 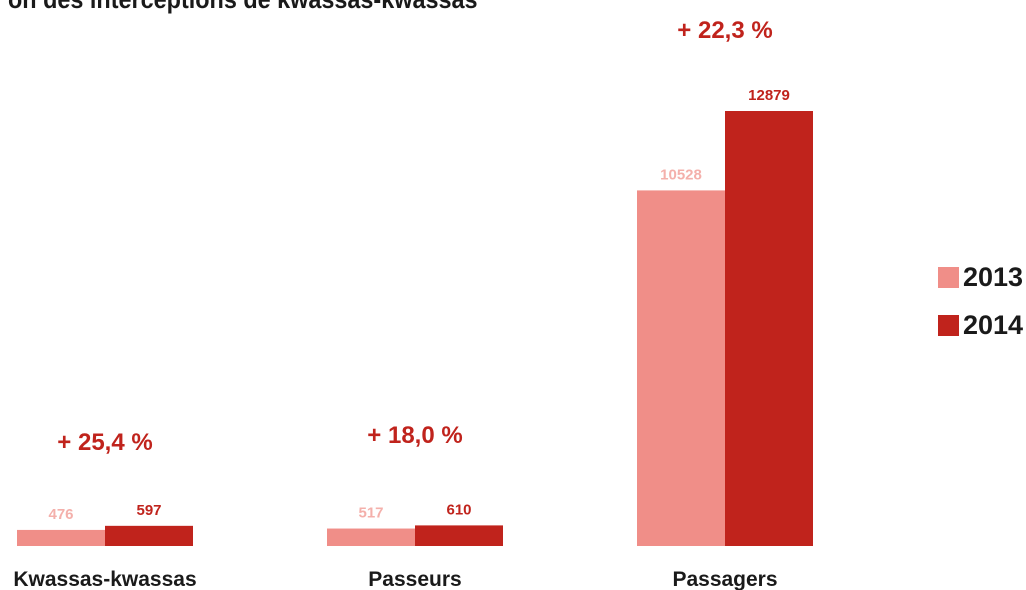 What do you see at coordinates (458, 509) in the screenshot?
I see `value-label-2014-1: 610` at bounding box center [458, 509].